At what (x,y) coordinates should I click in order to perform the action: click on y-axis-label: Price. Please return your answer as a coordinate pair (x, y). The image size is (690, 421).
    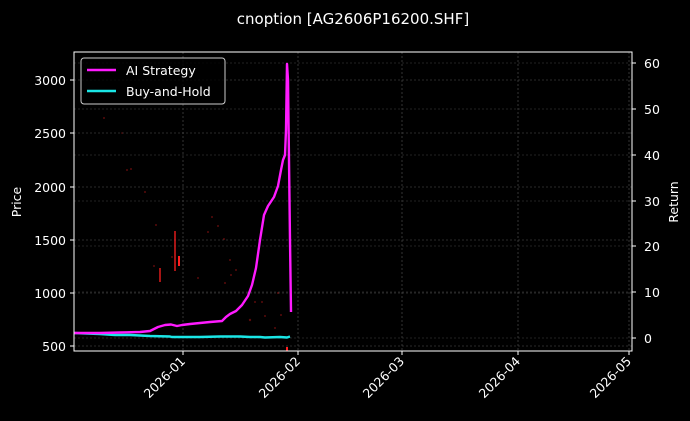
    Looking at the image, I should click on (16, 201).